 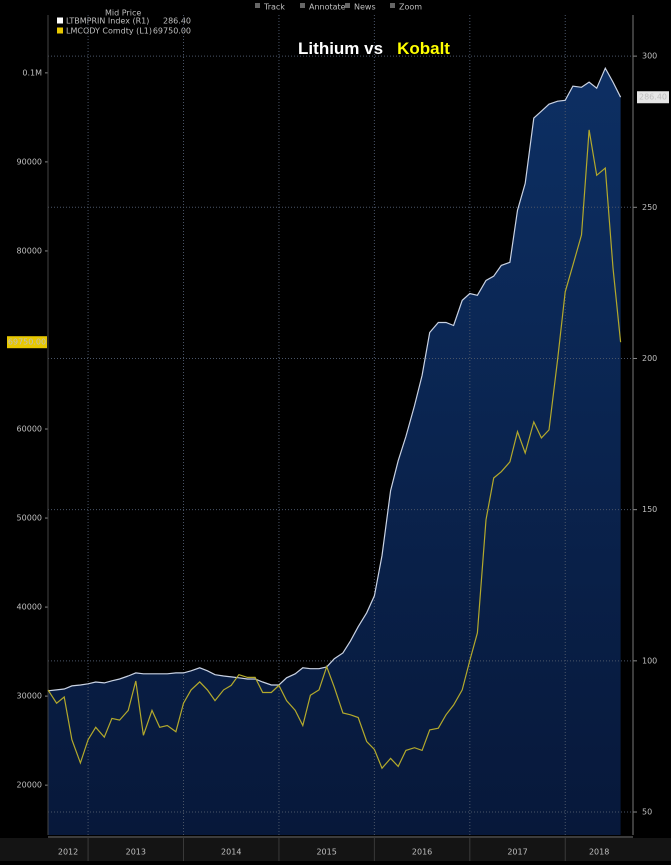 I want to click on legend-header: Mid Price, so click(x=123, y=13).